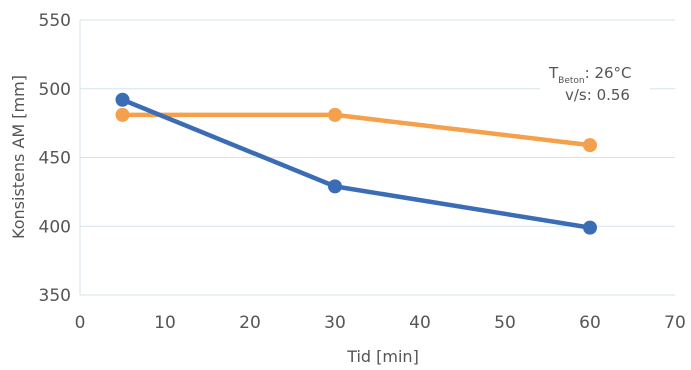 This screenshot has width=691, height=370. I want to click on x-tick-label: 70, so click(675, 323).